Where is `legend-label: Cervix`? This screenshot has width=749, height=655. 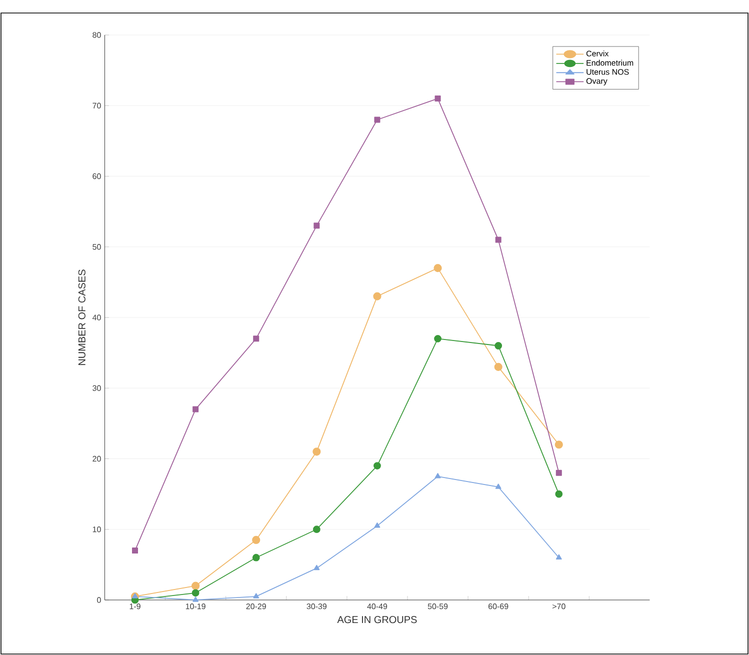
legend-label: Cervix is located at coordinates (597, 53).